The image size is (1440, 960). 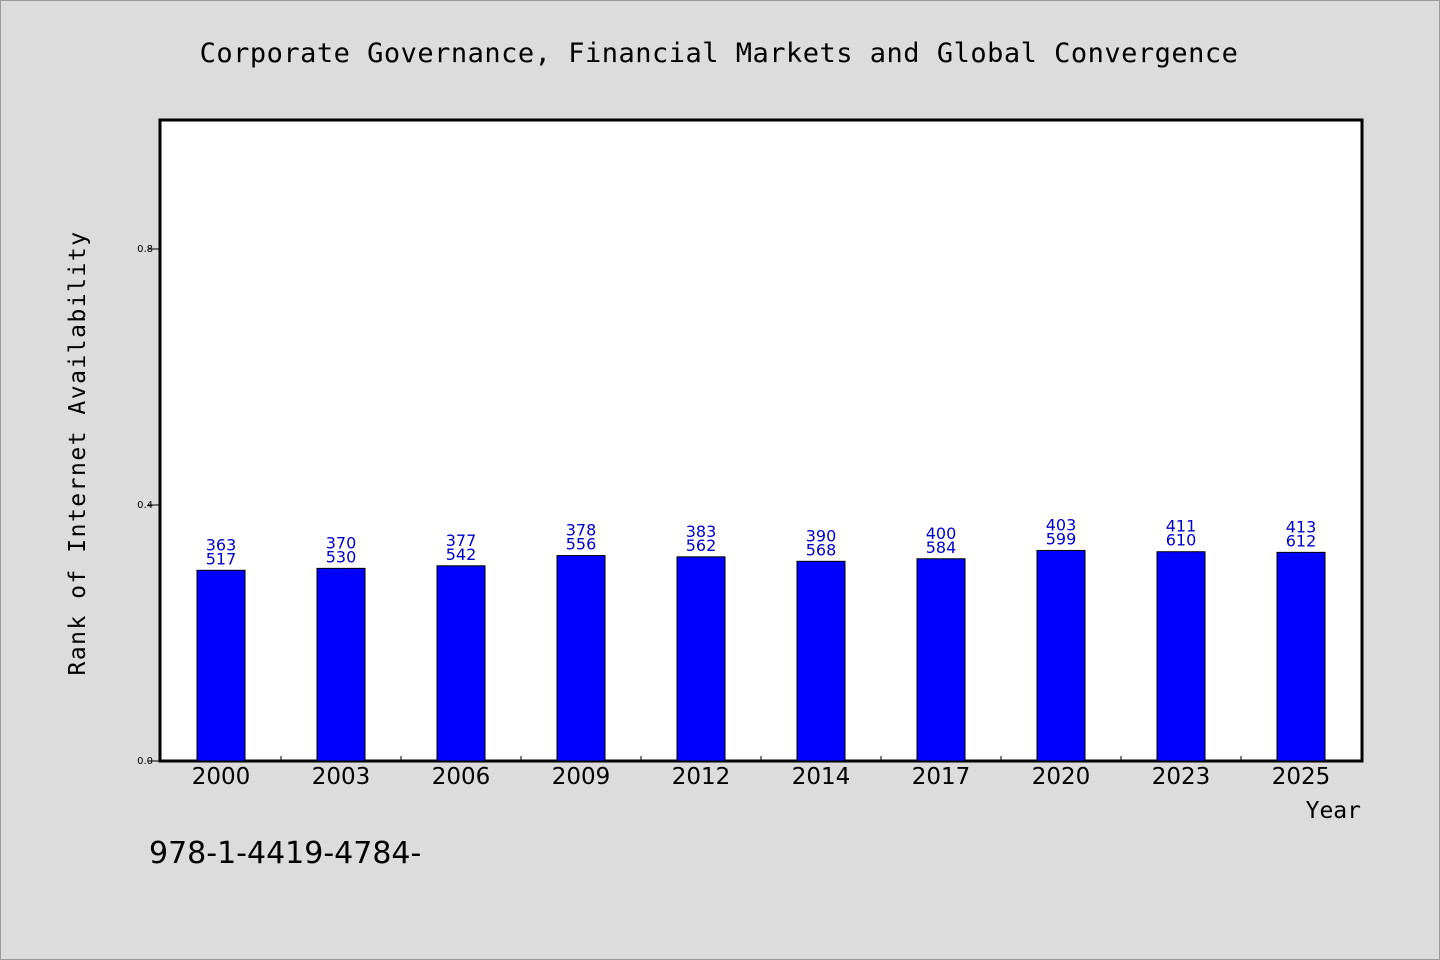 What do you see at coordinates (1333, 811) in the screenshot?
I see `x-axis-label: Year` at bounding box center [1333, 811].